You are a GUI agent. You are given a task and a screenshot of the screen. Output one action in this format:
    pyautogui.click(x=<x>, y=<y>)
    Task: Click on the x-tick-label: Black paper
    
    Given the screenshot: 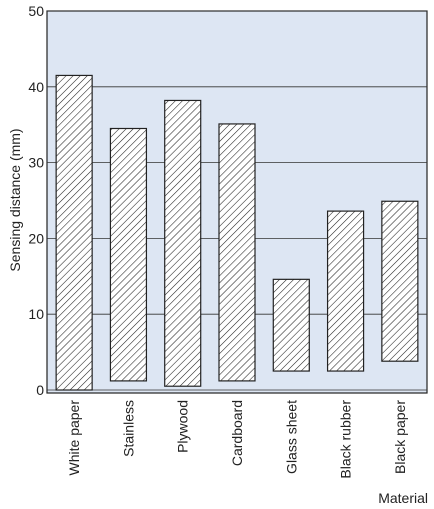 What is the action you would take?
    pyautogui.click(x=400, y=437)
    